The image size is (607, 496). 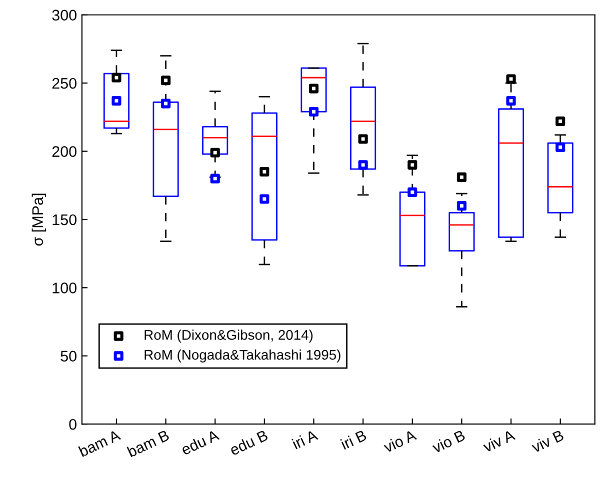 What do you see at coordinates (228, 336) in the screenshot?
I see `legend-label: RoM (Dixon&Gibson, 2014)` at bounding box center [228, 336].